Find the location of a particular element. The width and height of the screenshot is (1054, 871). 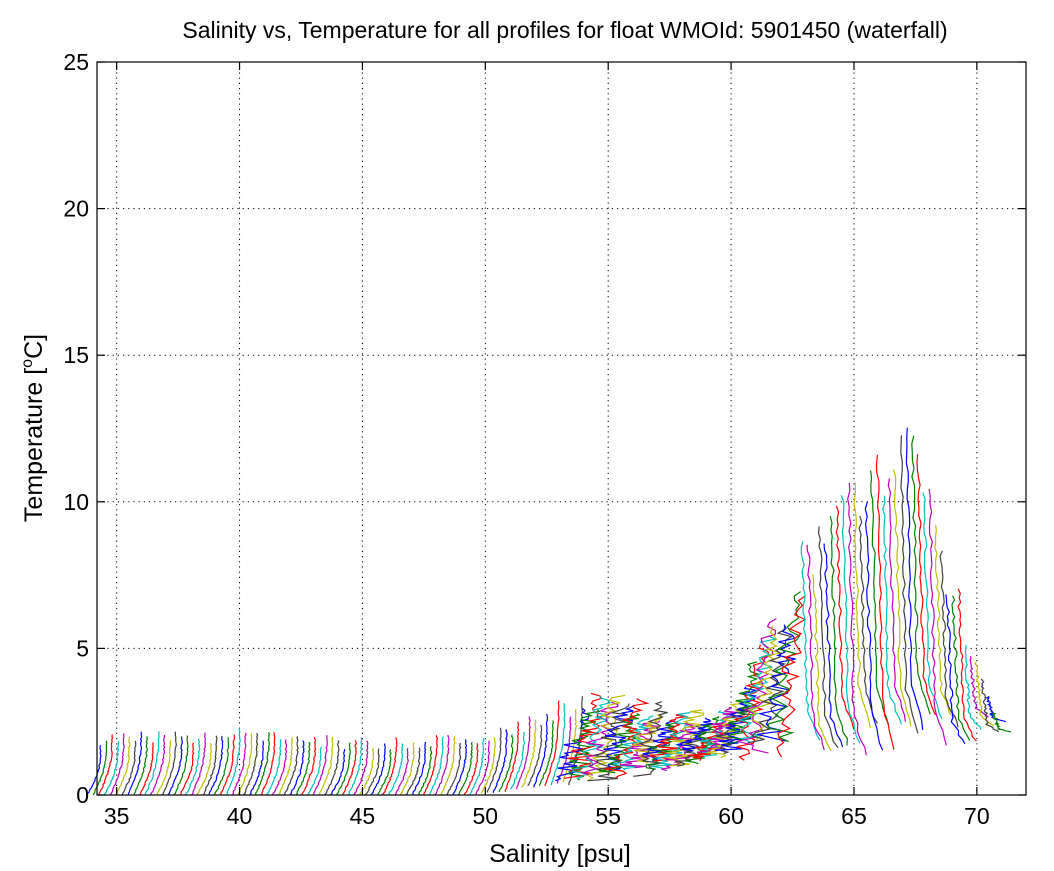

y-axis-label-main: Temperature [ is located at coordinates (34, 445).